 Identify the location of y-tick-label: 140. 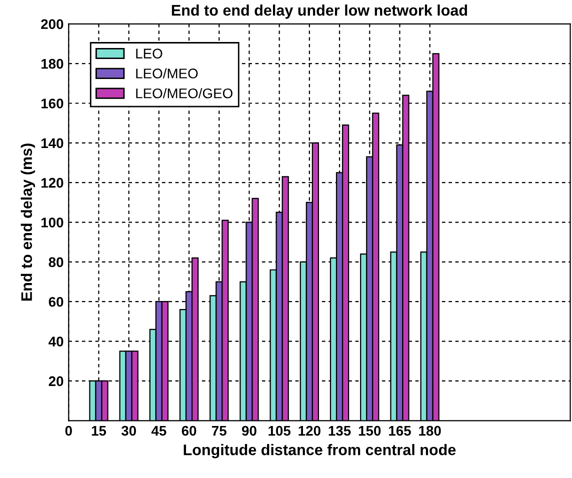
(52, 143).